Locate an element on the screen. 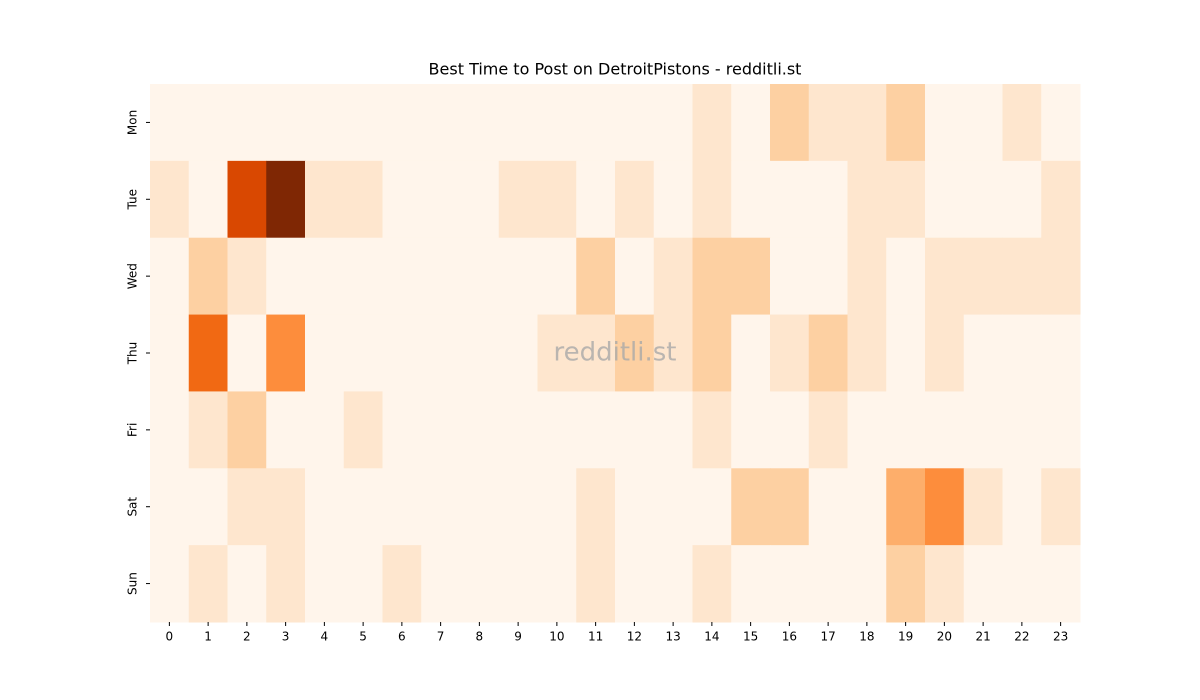 The height and width of the screenshot is (700, 1200). x-tick-label: 11 is located at coordinates (595, 637).